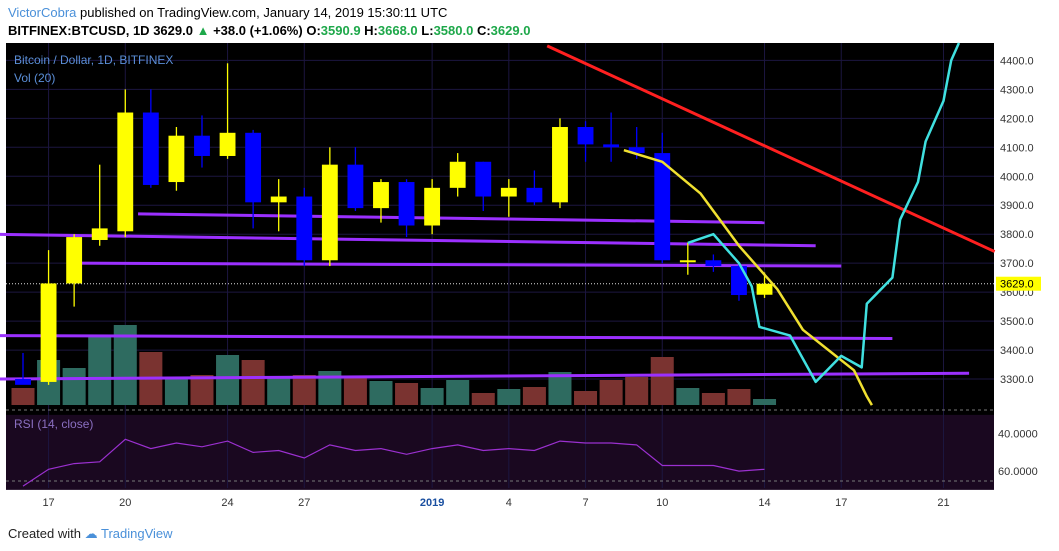  What do you see at coordinates (125, 503) in the screenshot?
I see `x-tick-label: 20` at bounding box center [125, 503].